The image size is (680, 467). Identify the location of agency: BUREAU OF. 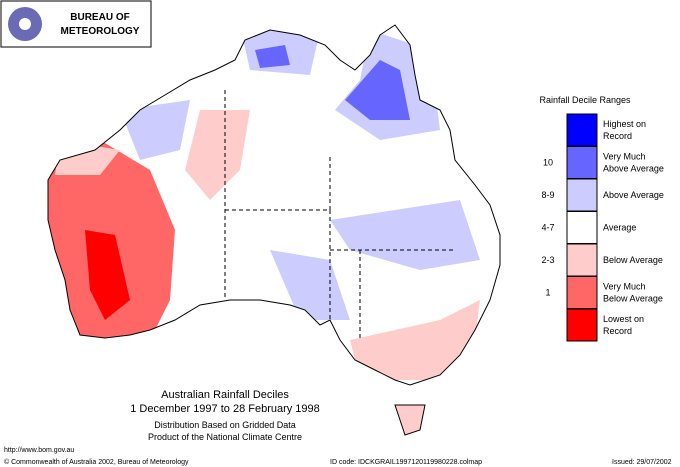
(99, 17).